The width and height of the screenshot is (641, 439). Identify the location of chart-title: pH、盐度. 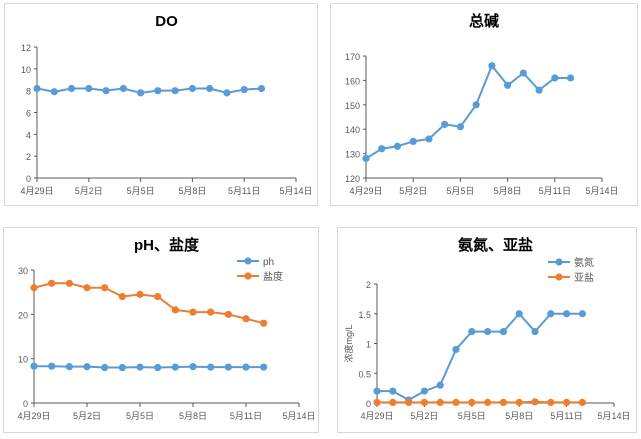
(167, 245).